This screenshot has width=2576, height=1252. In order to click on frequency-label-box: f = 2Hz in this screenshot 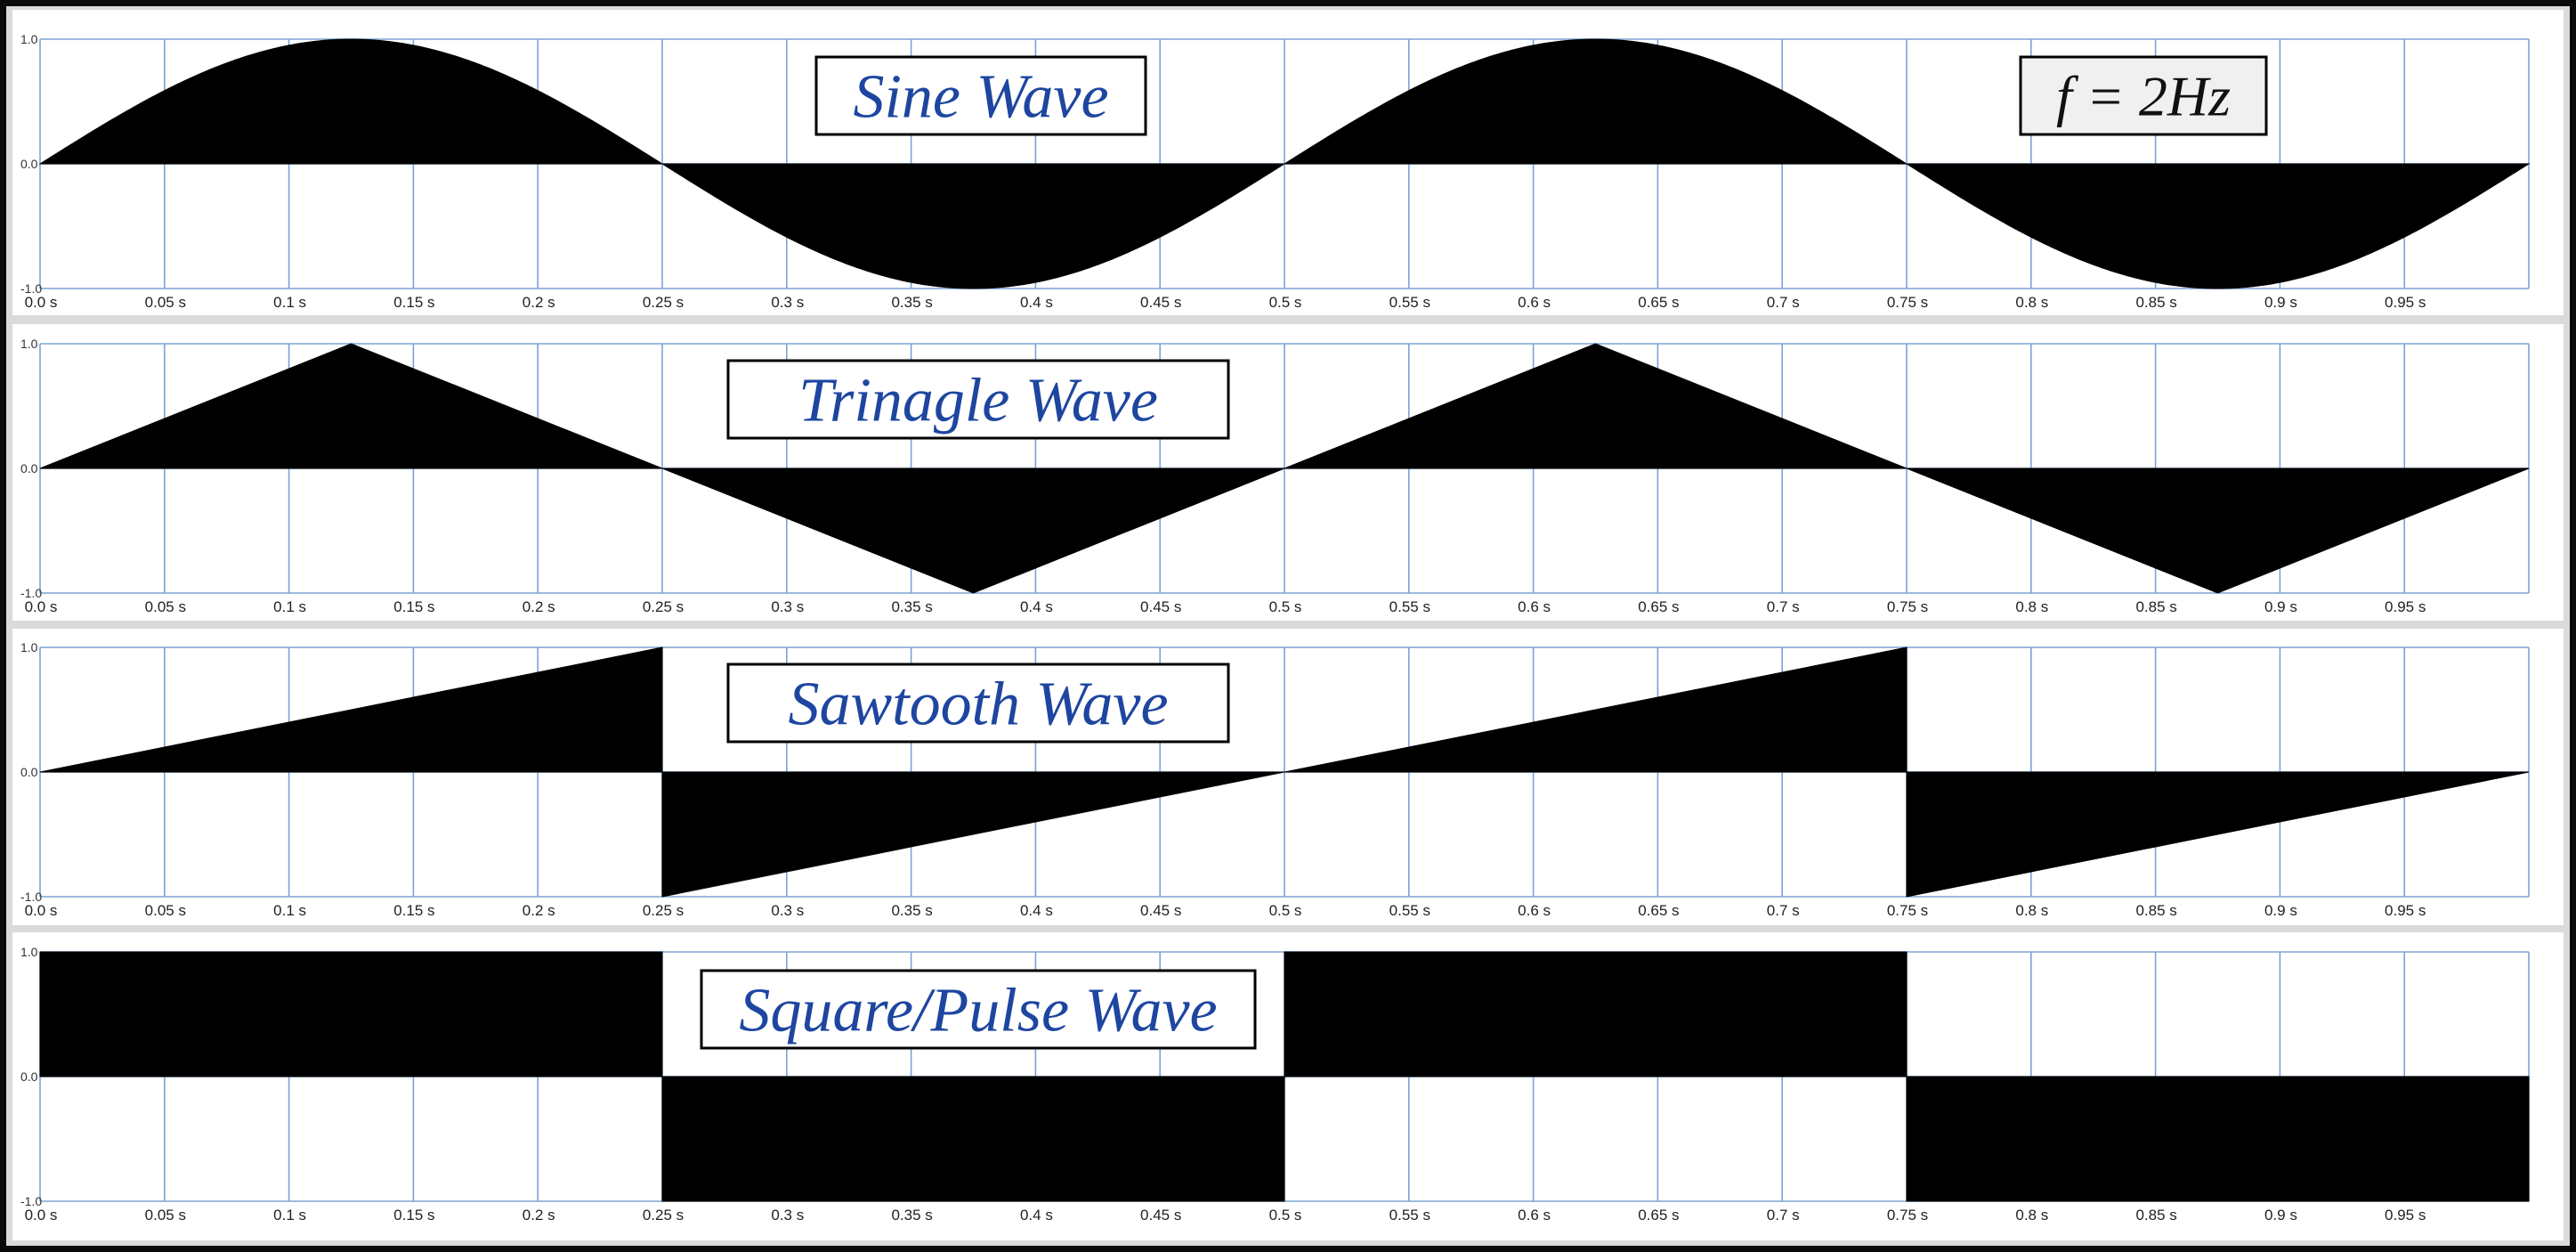, I will do `click(2143, 96)`.